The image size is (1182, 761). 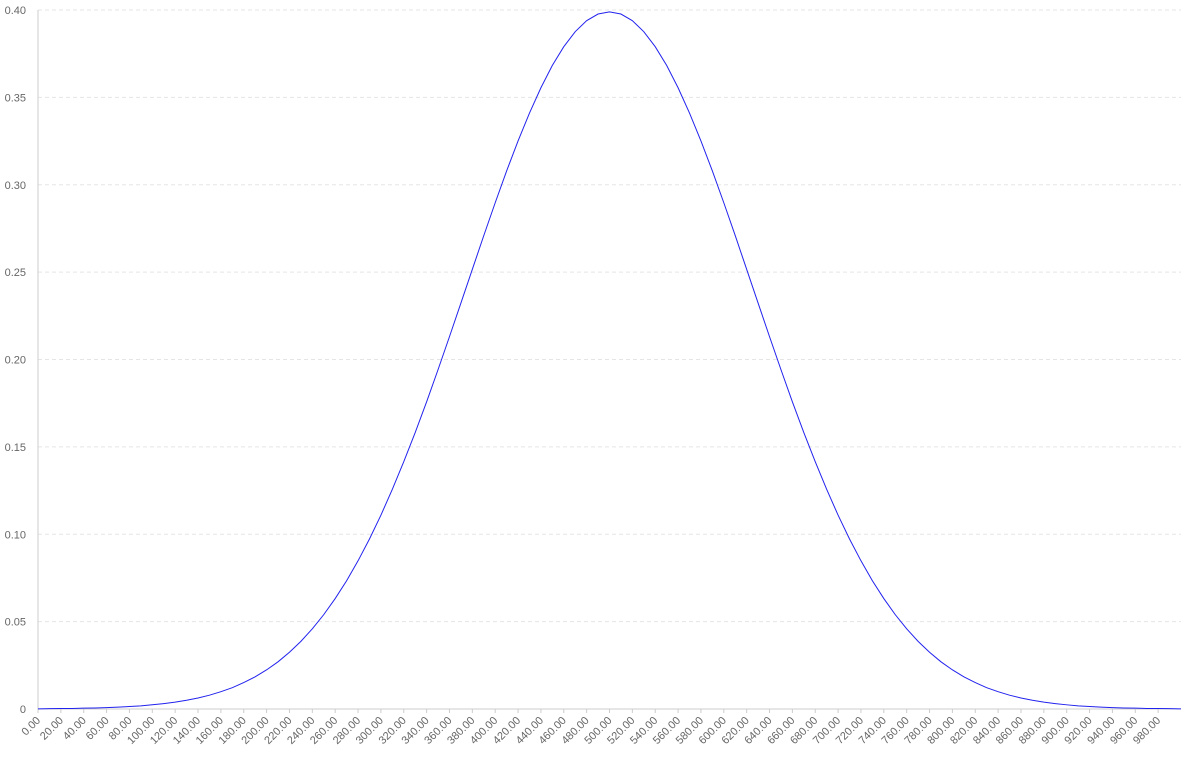 What do you see at coordinates (15, 535) in the screenshot?
I see `y-tick-label: 0.10` at bounding box center [15, 535].